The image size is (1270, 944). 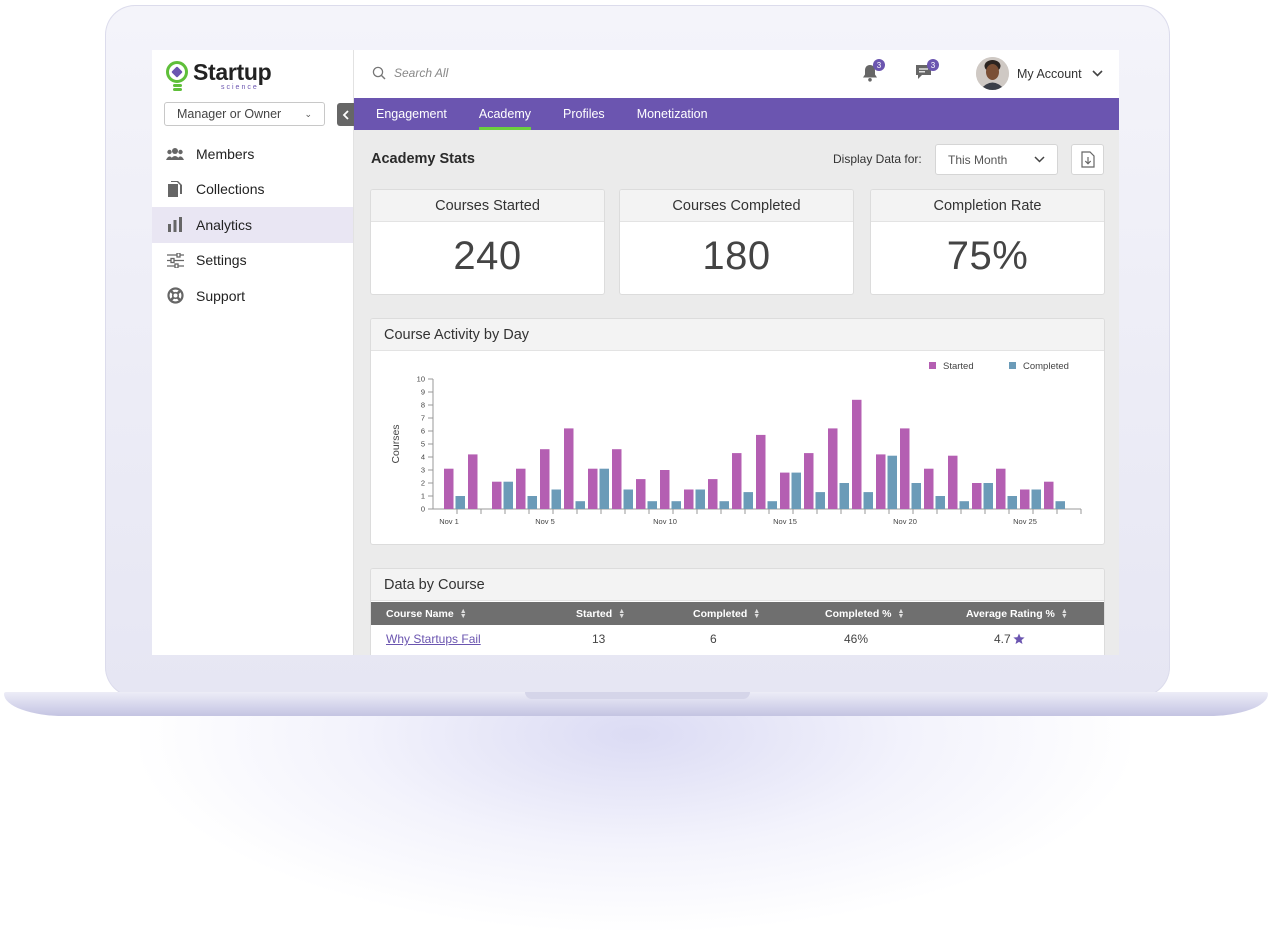 I want to click on tab-academy: Academy, so click(x=505, y=114).